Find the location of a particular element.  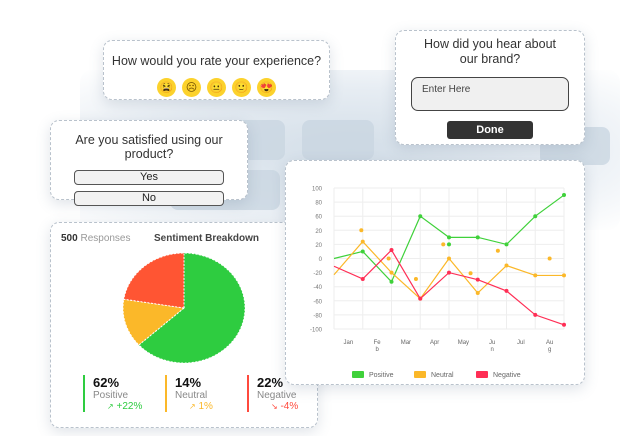

legend-label: Neutral is located at coordinates (442, 375).